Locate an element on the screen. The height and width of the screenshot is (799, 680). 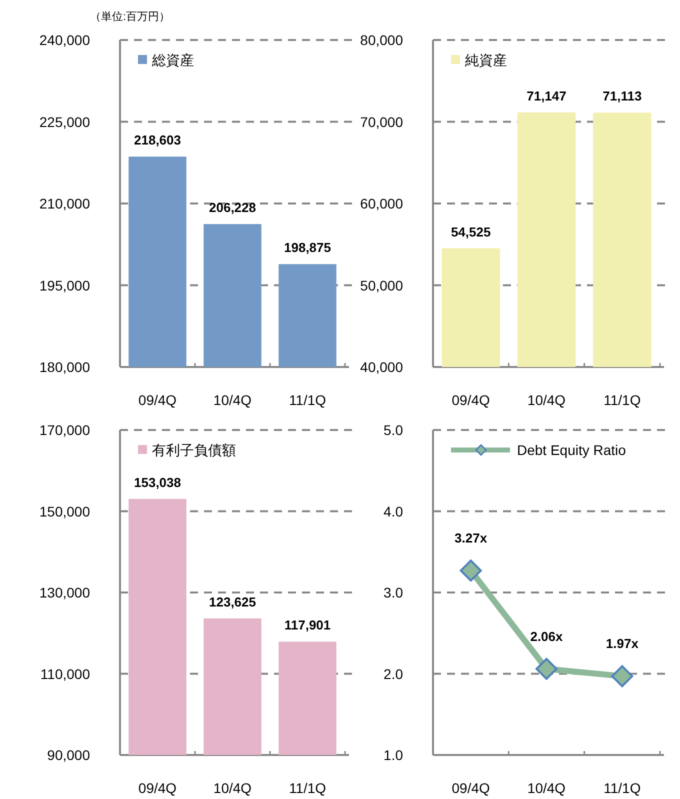
data-label: 3.27x is located at coordinates (471, 538).